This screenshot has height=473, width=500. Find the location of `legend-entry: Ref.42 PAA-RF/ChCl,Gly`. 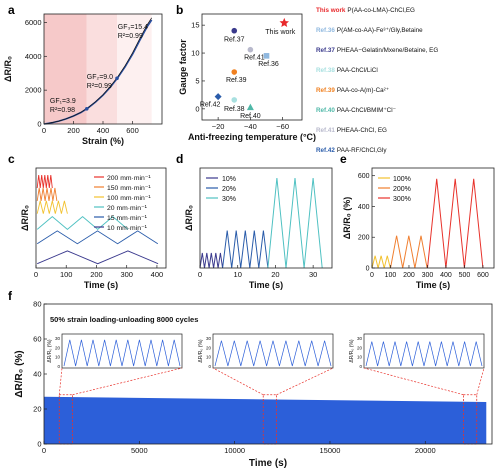

legend-entry: Ref.42 PAA-RF/ChCl,Gly is located at coordinates (351, 150).